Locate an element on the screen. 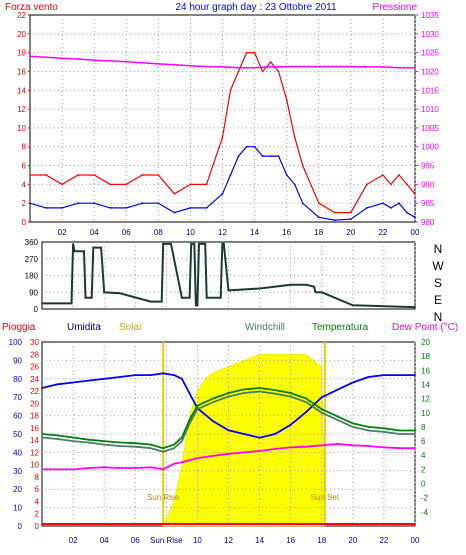 Image resolution: width=466 pixels, height=555 pixels. legend-windchill: Windchill is located at coordinates (265, 327).